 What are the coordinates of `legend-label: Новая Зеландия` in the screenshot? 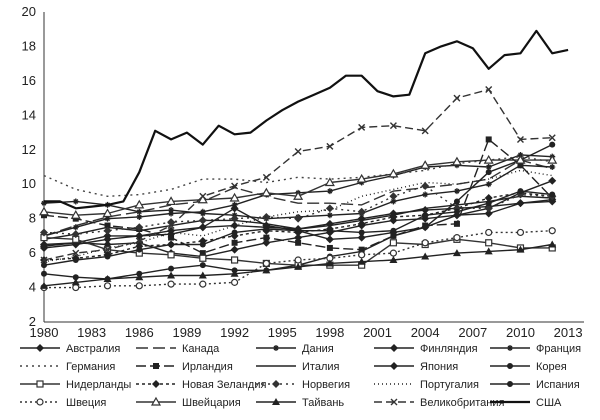 It's located at (224, 385).